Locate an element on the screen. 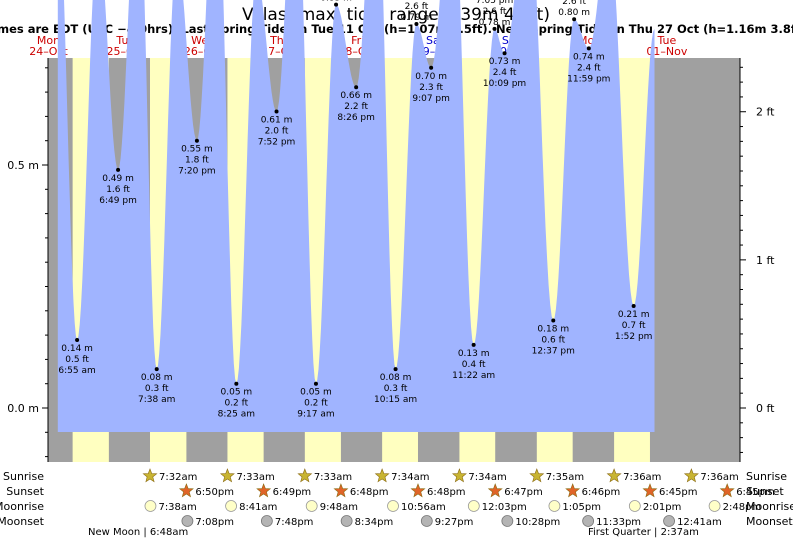 Image resolution: width=793 pixels, height=539 pixels. low-tide-label: 1:52 pm is located at coordinates (634, 337).